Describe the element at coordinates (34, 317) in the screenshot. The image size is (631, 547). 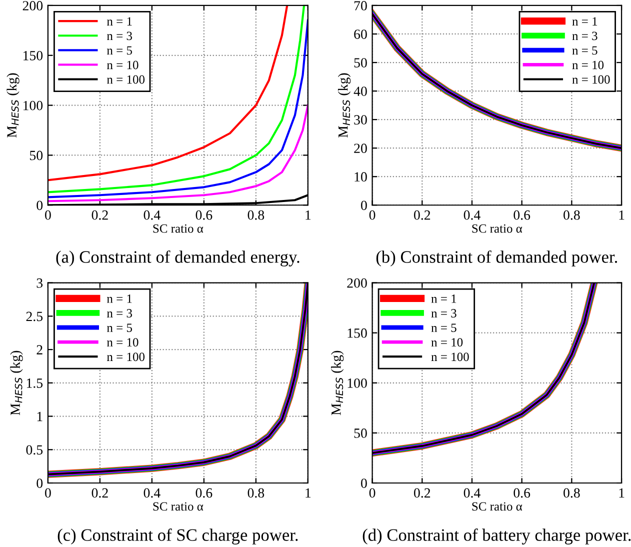
I see `y-tick-label: 2.5` at that location.